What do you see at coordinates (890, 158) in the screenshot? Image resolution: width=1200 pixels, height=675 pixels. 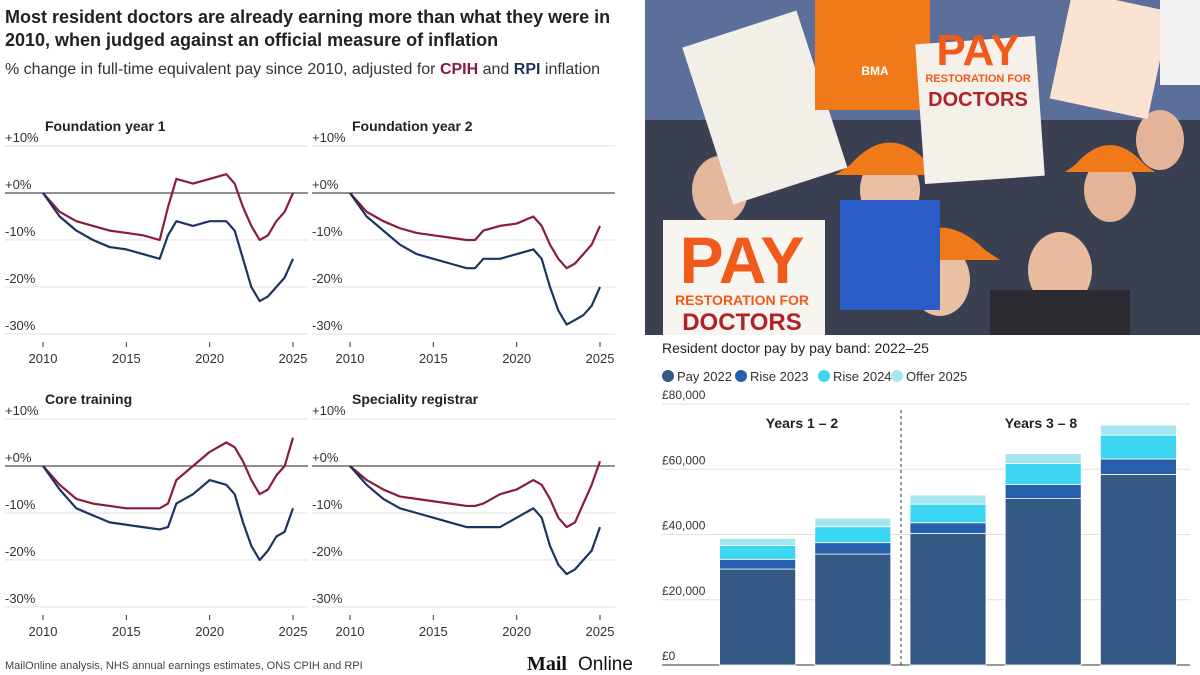 I see `hat` at bounding box center [890, 158].